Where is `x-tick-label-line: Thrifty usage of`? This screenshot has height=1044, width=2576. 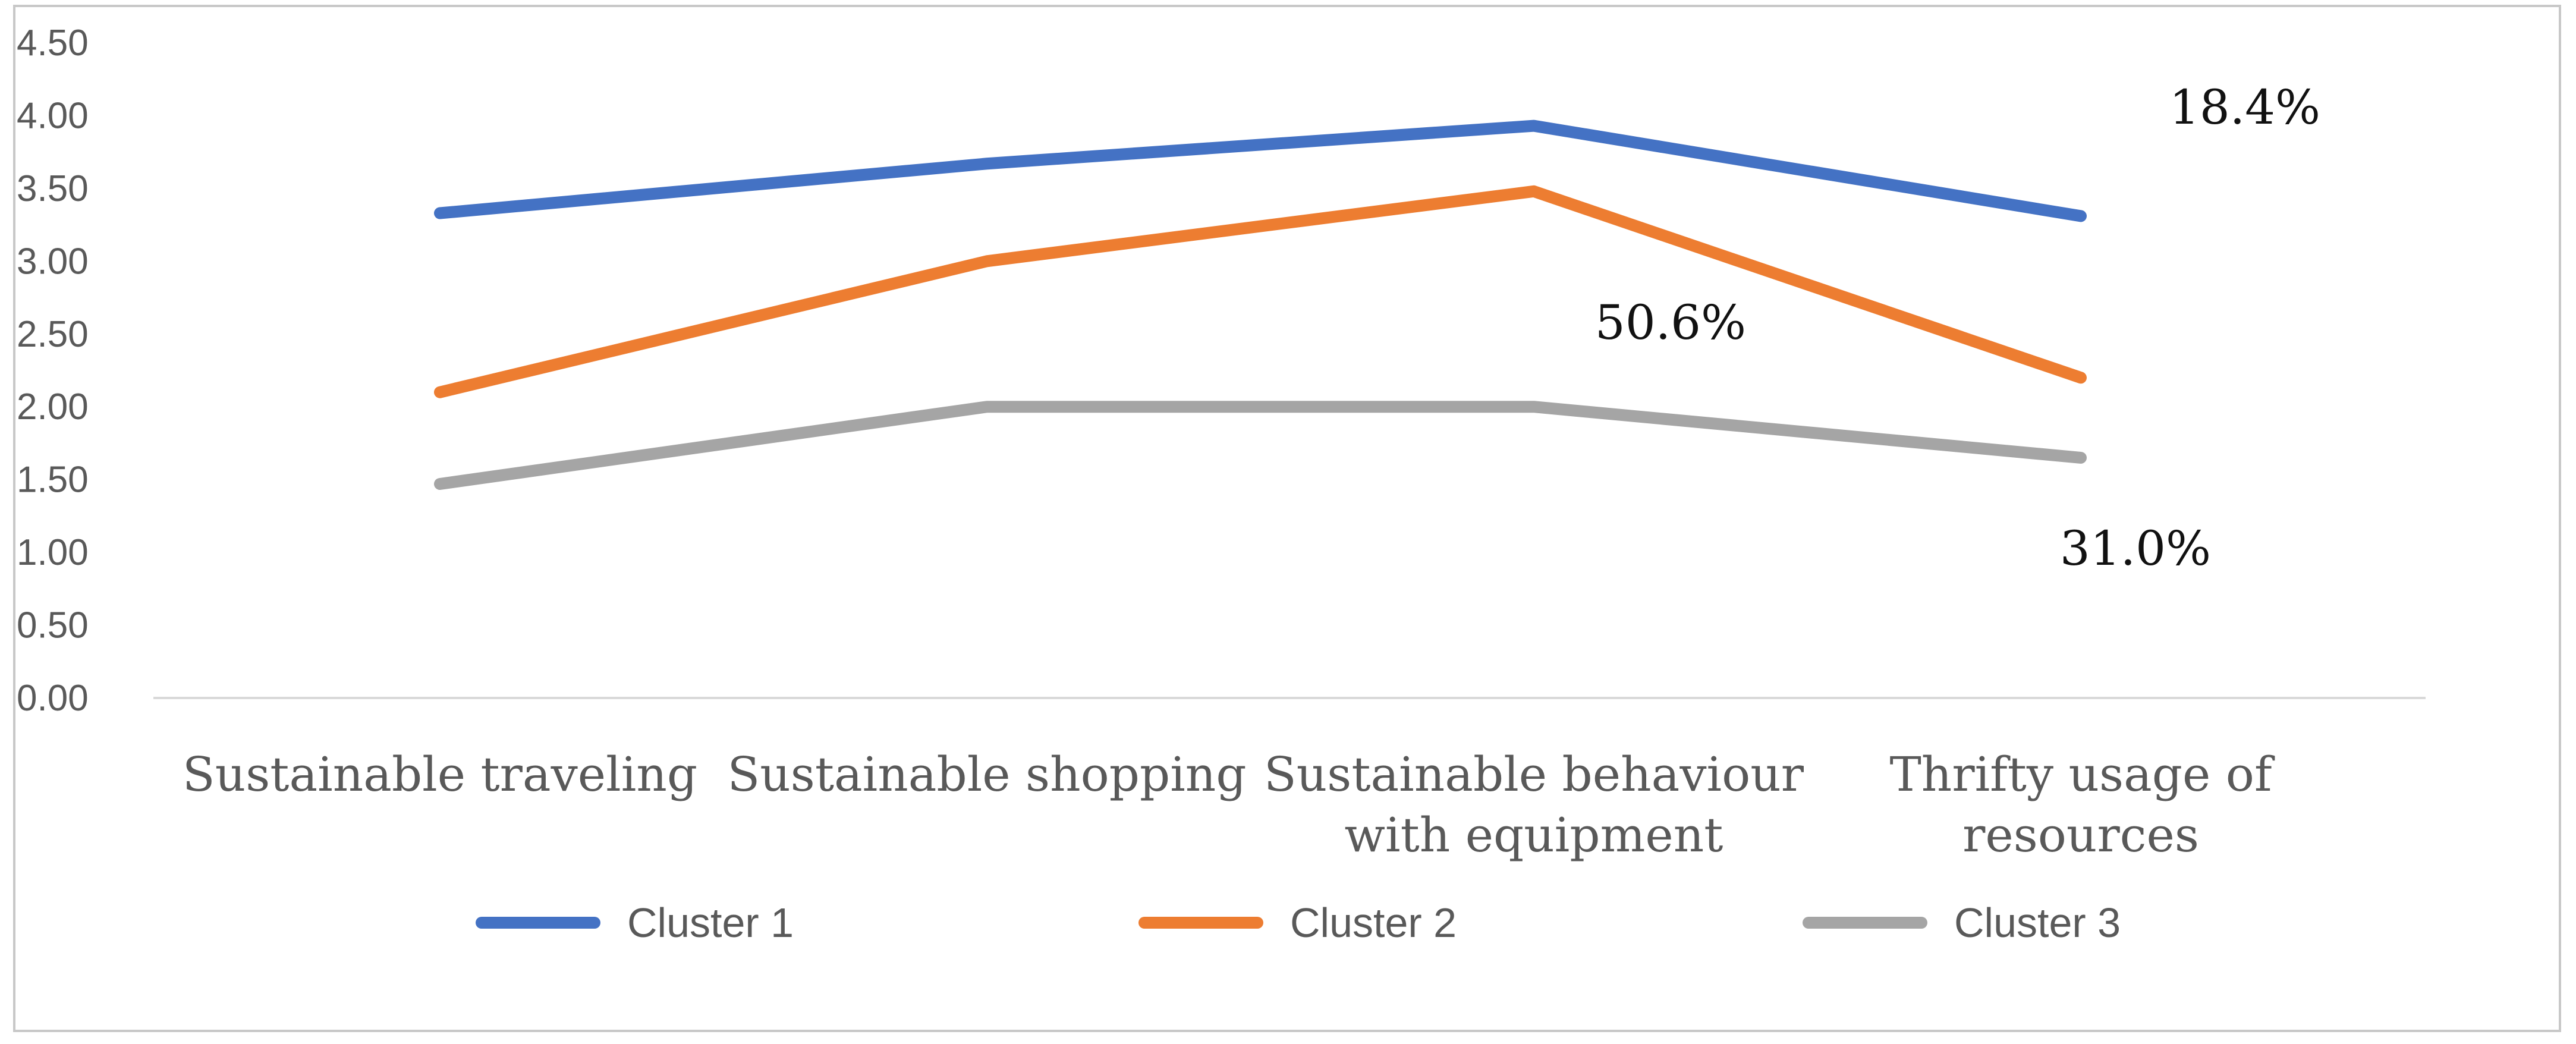
x-tick-label-line: Thrifty usage of is located at coordinates (2082, 774).